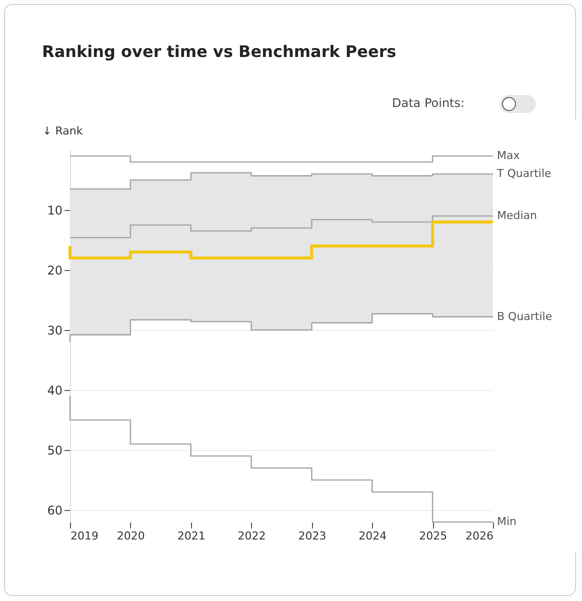  I want to click on y-axis-title: ↓ Rank, so click(63, 131).